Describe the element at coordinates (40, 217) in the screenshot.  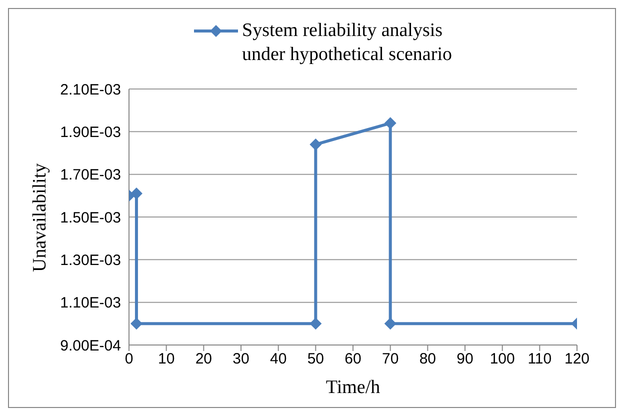
I see `y-axis-title: Unavailability` at that location.